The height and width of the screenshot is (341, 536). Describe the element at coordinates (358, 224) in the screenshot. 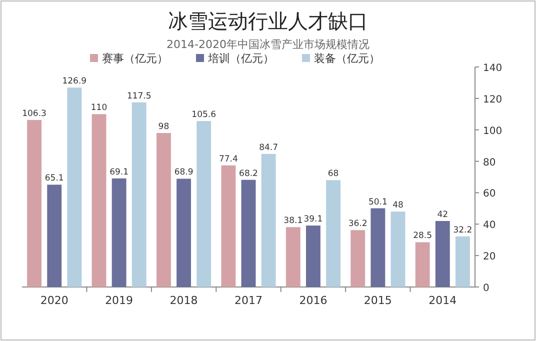

I see `data-label: 36.2` at that location.